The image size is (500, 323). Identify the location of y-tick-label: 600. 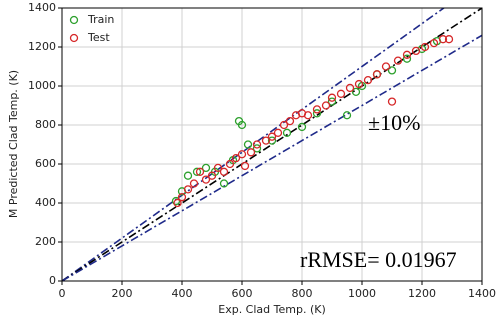
(45, 163).